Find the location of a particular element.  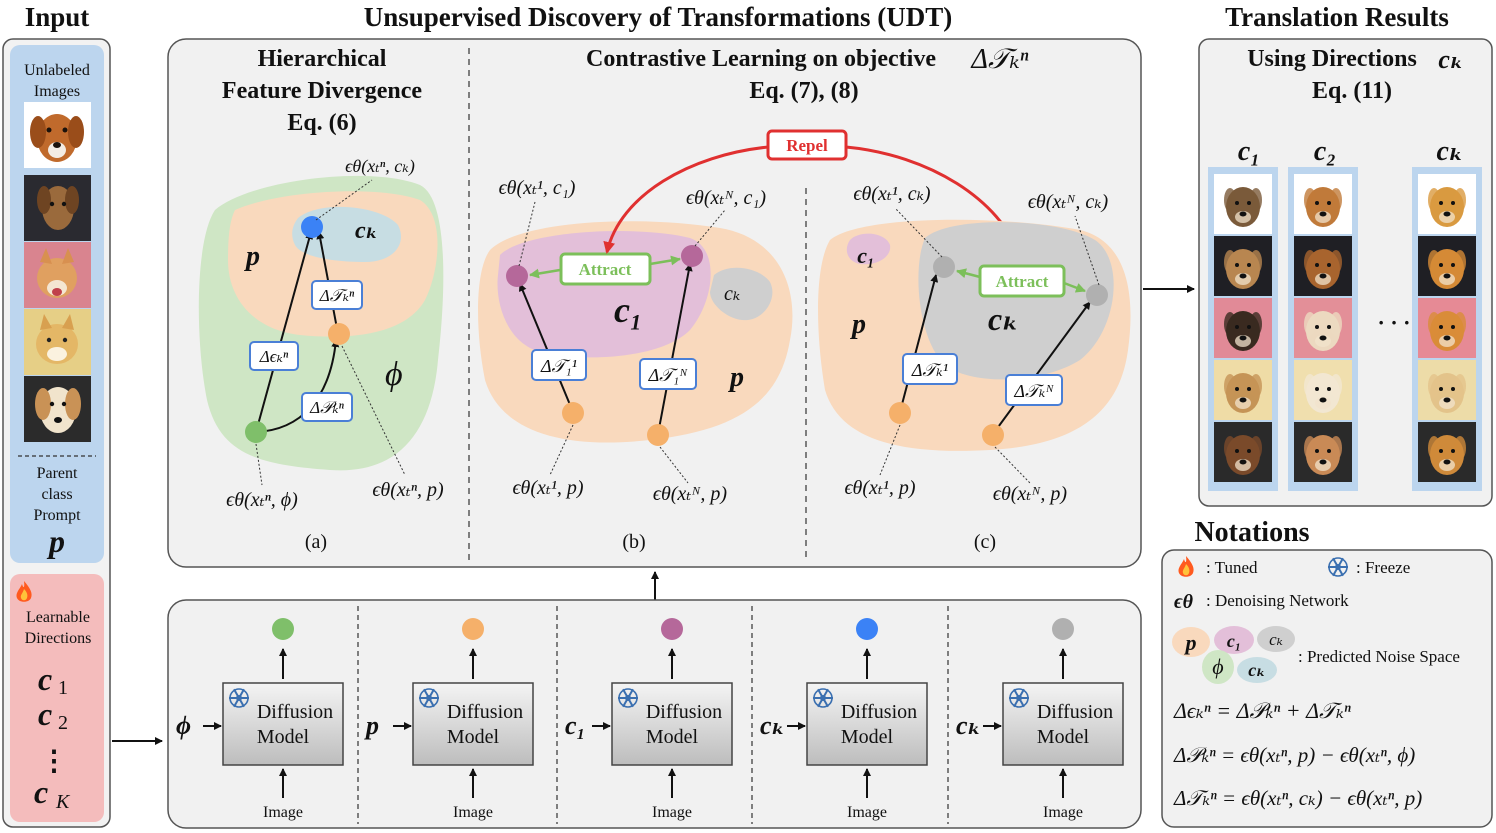

delta-p-label: Δ𝒫ₖⁿ is located at coordinates (326, 407).